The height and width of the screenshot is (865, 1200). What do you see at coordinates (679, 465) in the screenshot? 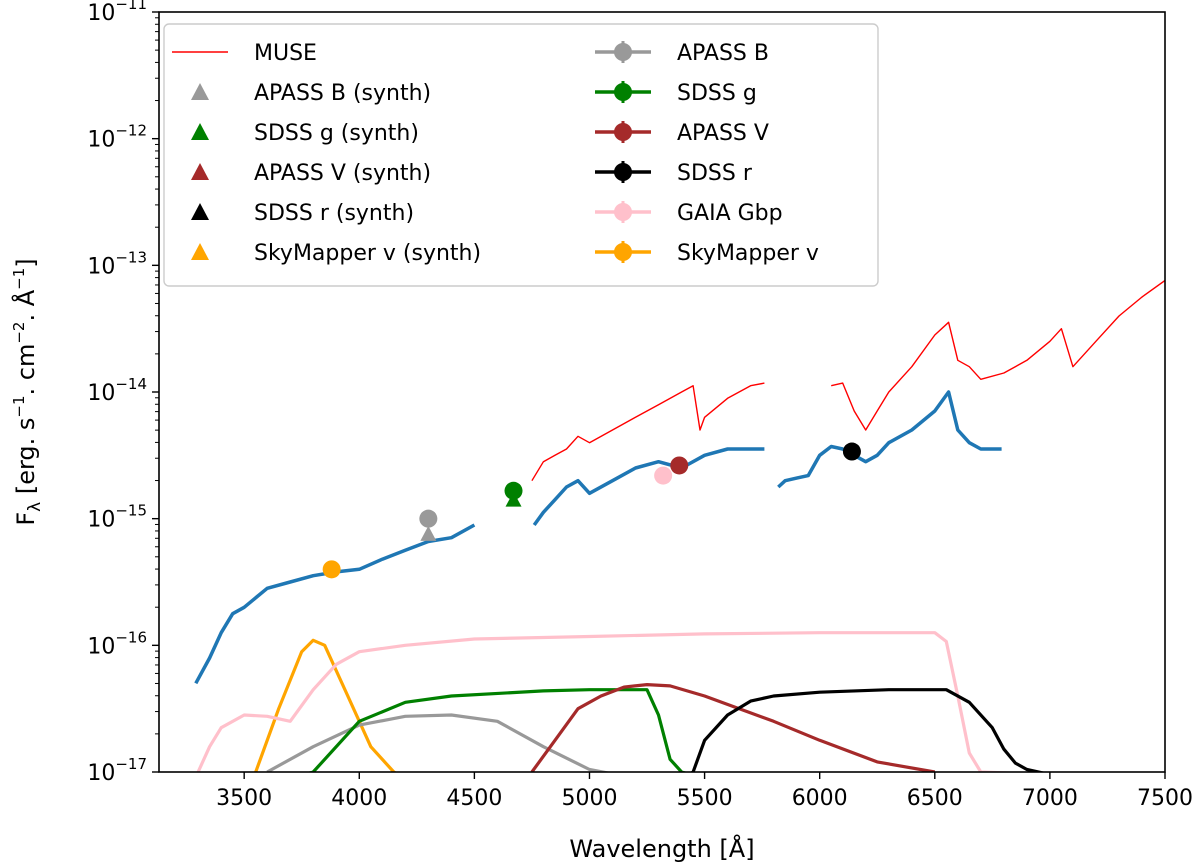
I see `photometry-point-apass-v` at bounding box center [679, 465].